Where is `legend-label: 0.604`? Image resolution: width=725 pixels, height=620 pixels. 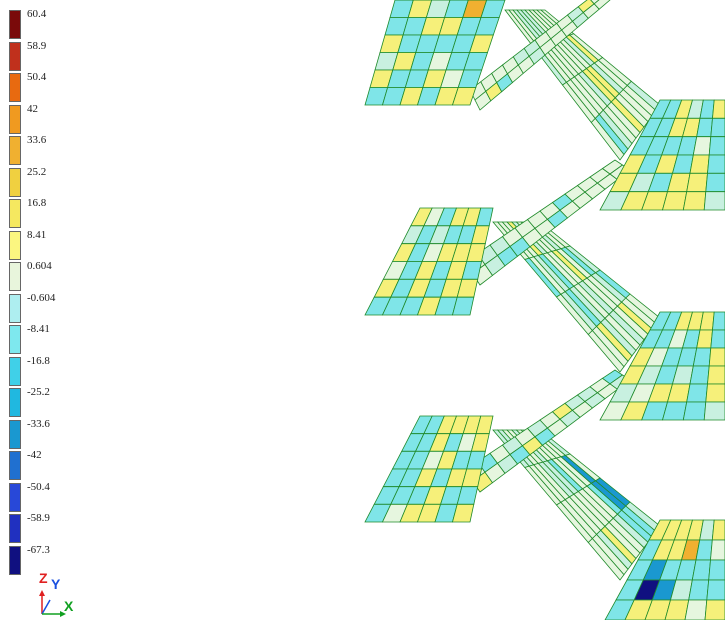
legend-label: 0.604 is located at coordinates (39, 266).